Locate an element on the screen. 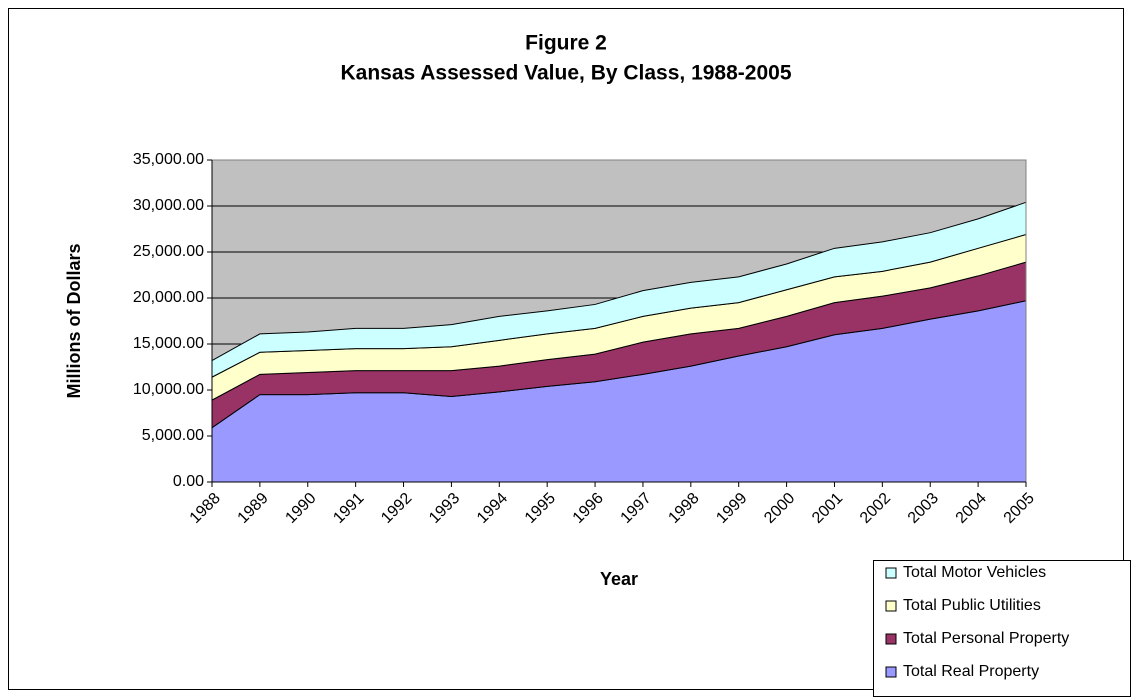 This screenshot has width=1132, height=698. y-tick-label: 30,000.00 is located at coordinates (168, 205).